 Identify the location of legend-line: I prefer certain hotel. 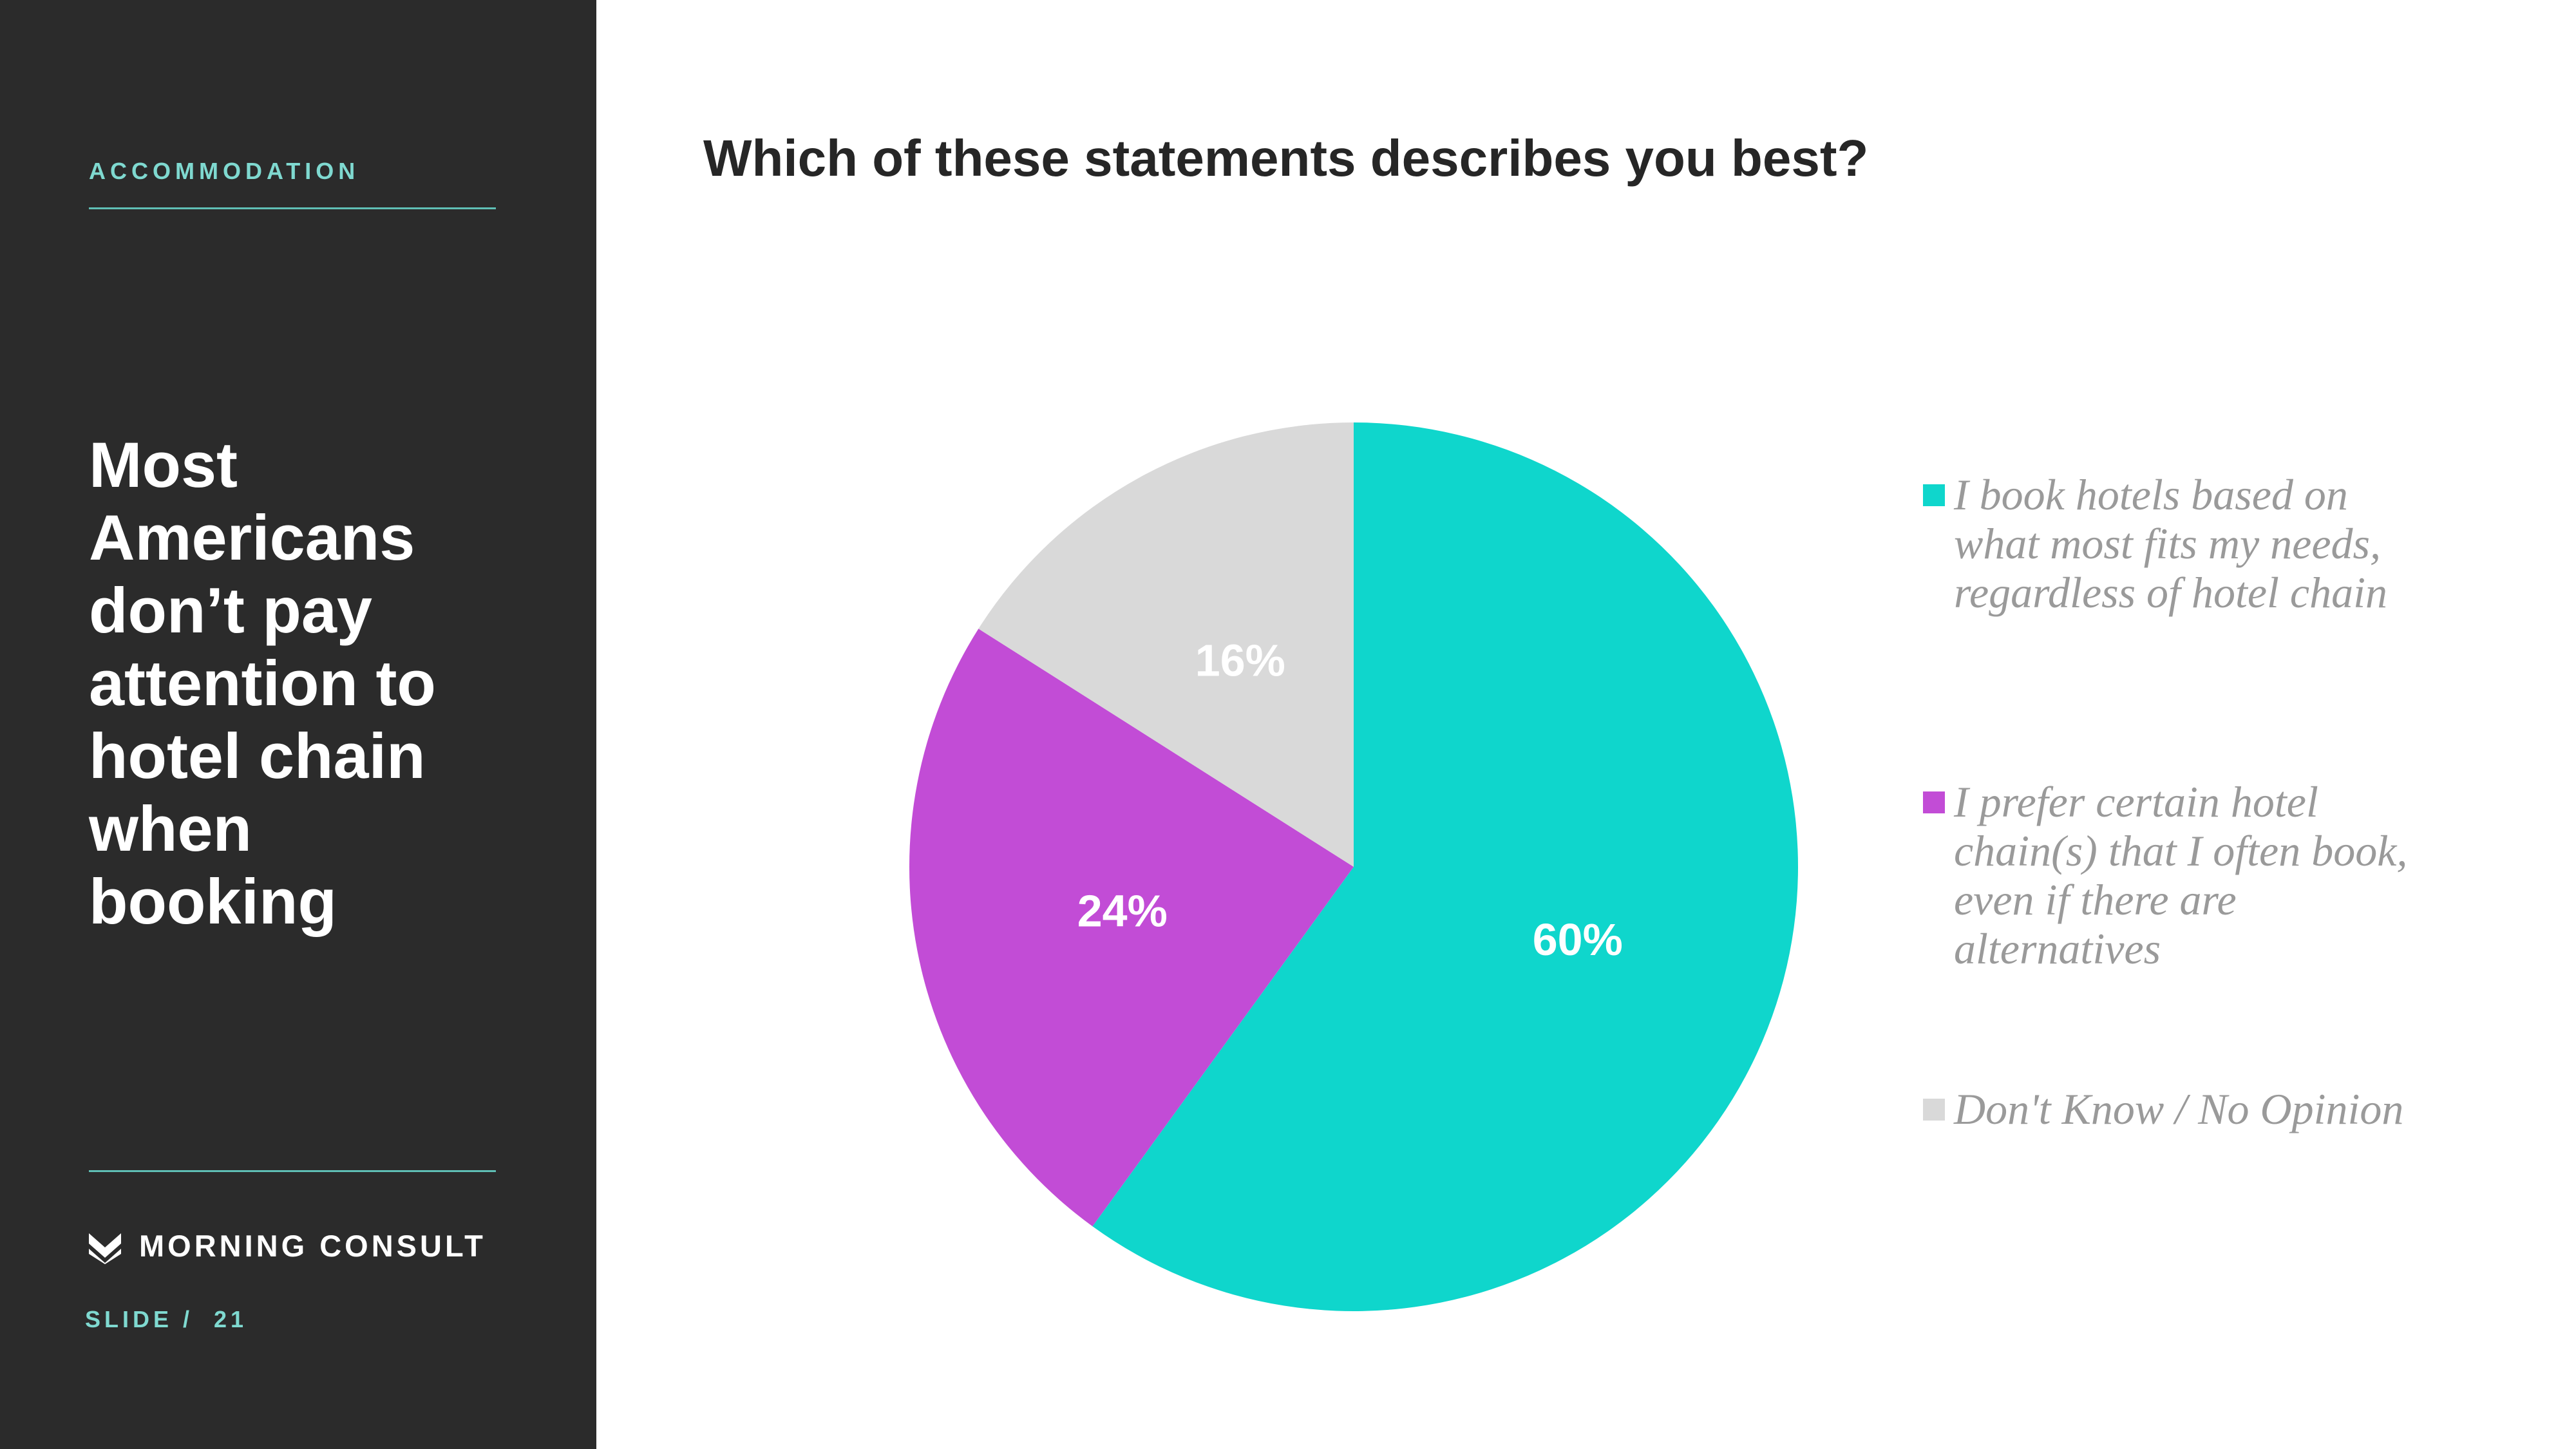
(2136, 802).